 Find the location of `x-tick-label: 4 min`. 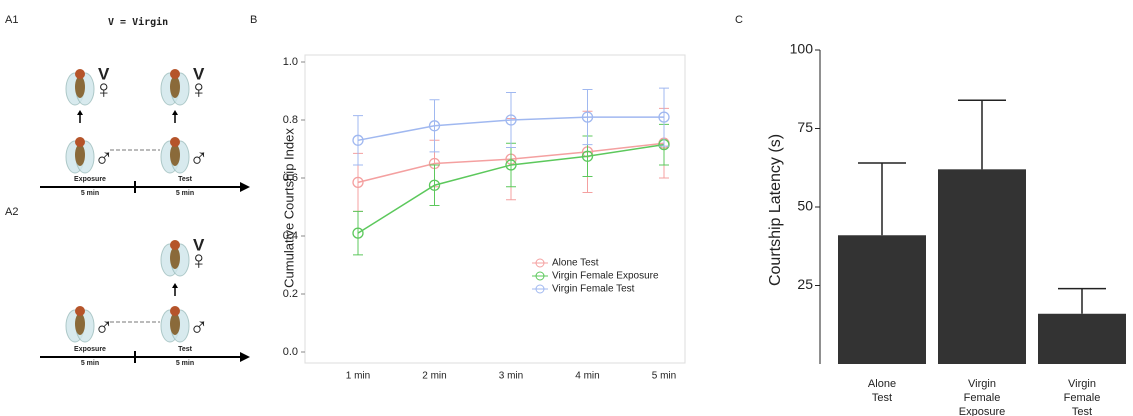

x-tick-label: 4 min is located at coordinates (587, 376).